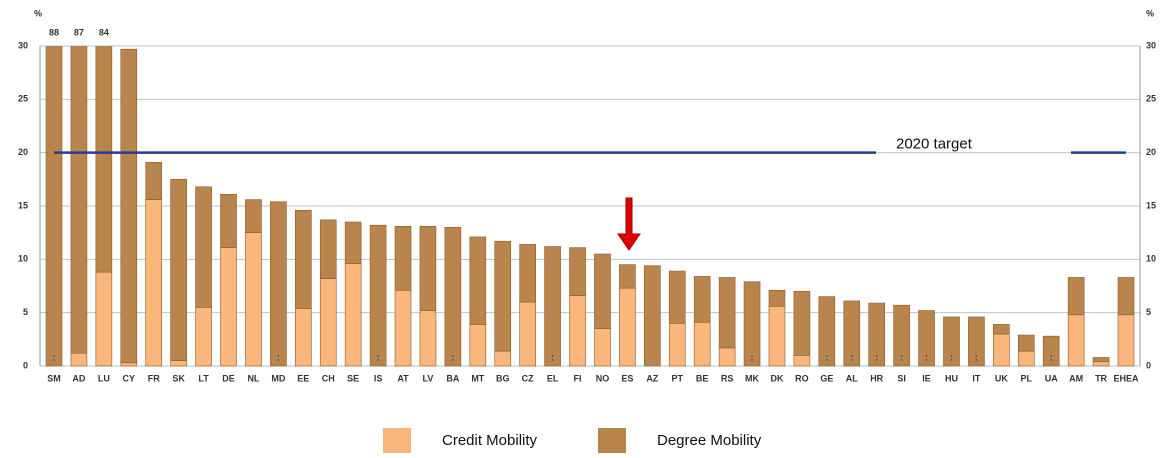 This screenshot has width=1167, height=458. I want to click on x-tick-label: AD, so click(78, 378).